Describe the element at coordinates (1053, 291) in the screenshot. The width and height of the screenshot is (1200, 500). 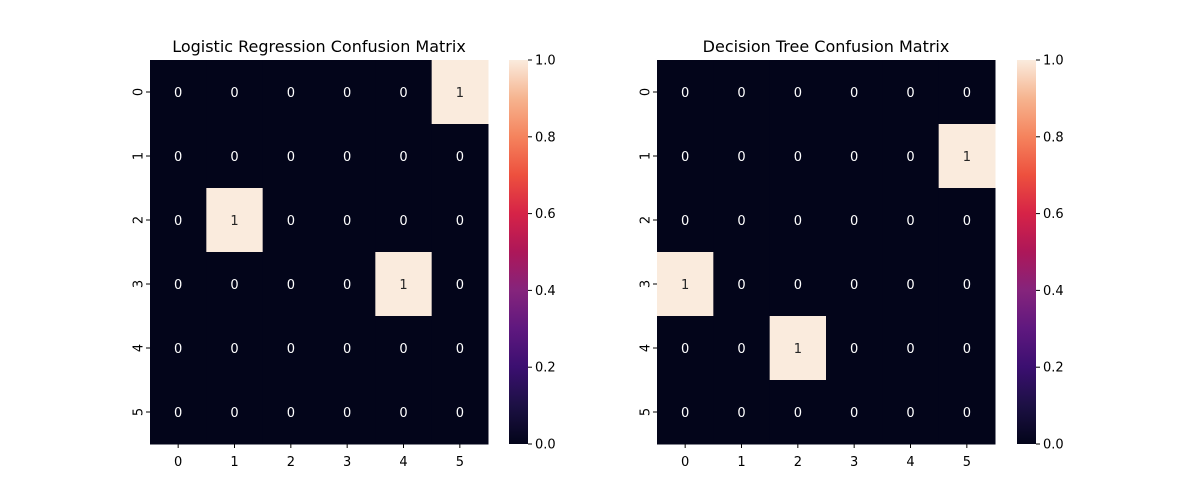
I see `colorbar-tick-label: 0.4` at that location.